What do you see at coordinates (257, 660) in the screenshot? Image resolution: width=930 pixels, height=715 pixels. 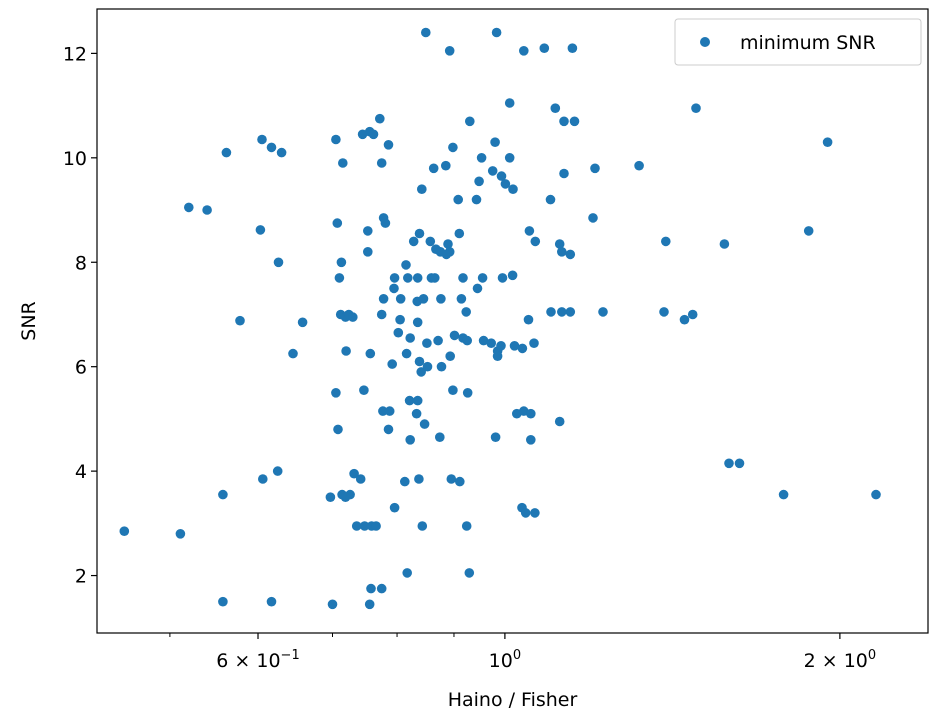 I see `x-tick-label: 6 × 10⁻¹` at bounding box center [257, 660].